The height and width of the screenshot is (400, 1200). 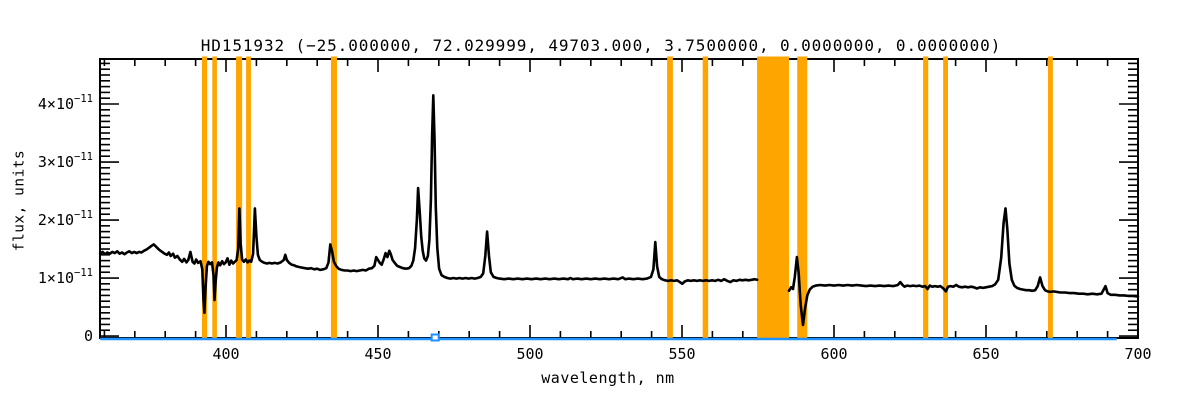 I want to click on x-tick-label: 550, so click(x=681, y=354).